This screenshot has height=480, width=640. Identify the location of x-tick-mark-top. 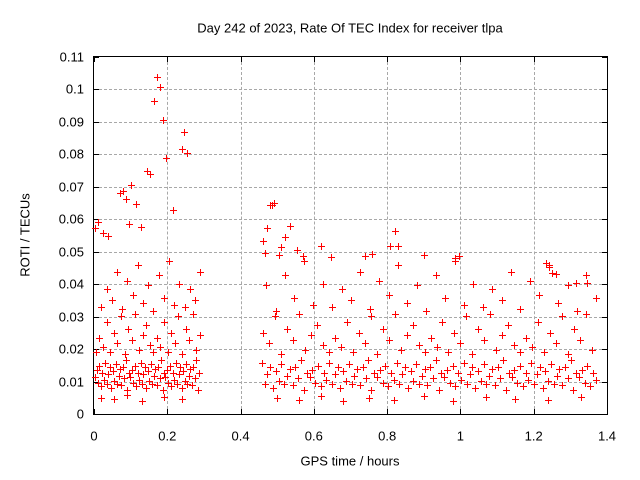
(314, 59).